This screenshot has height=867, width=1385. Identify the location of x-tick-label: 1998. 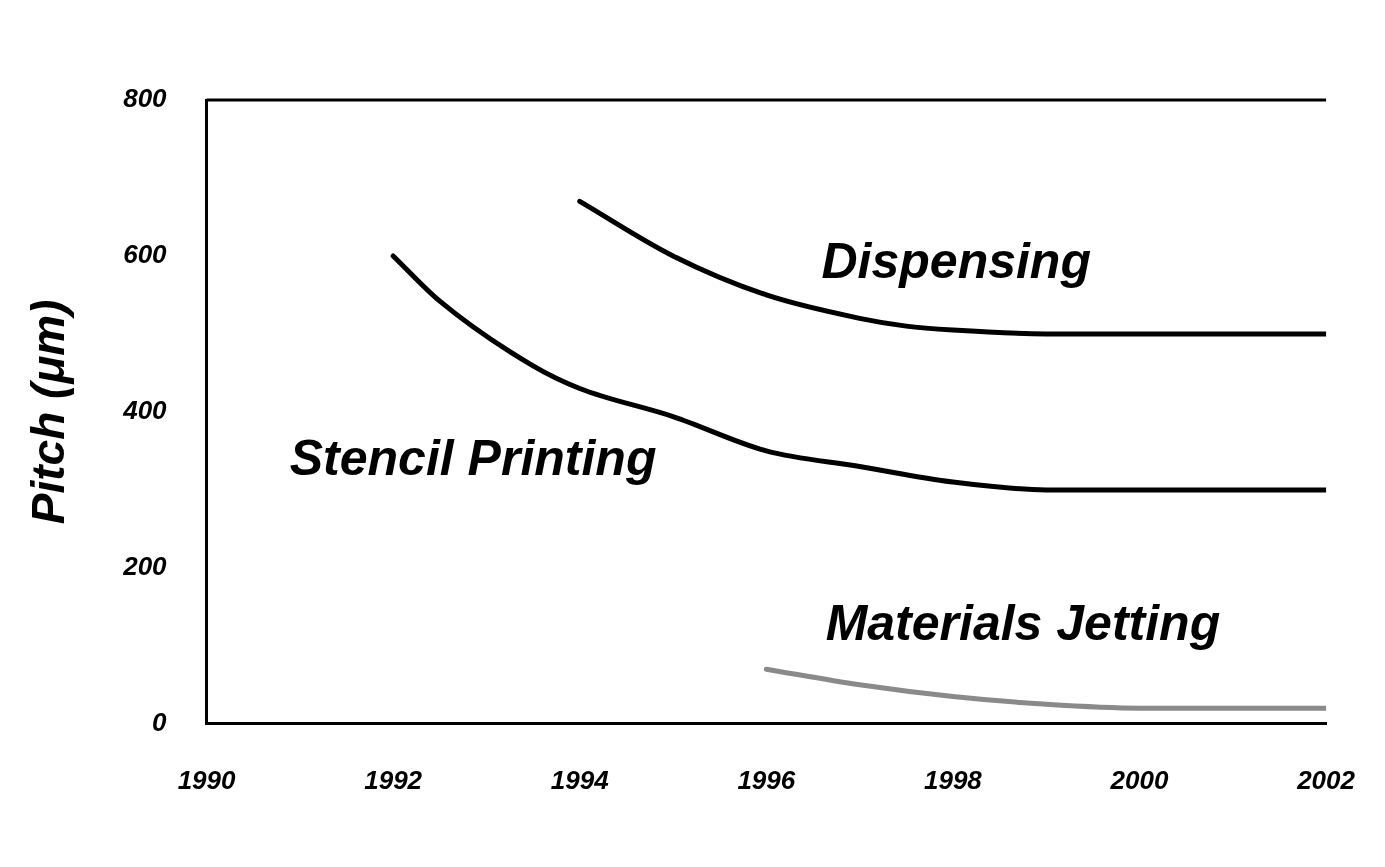
(953, 779).